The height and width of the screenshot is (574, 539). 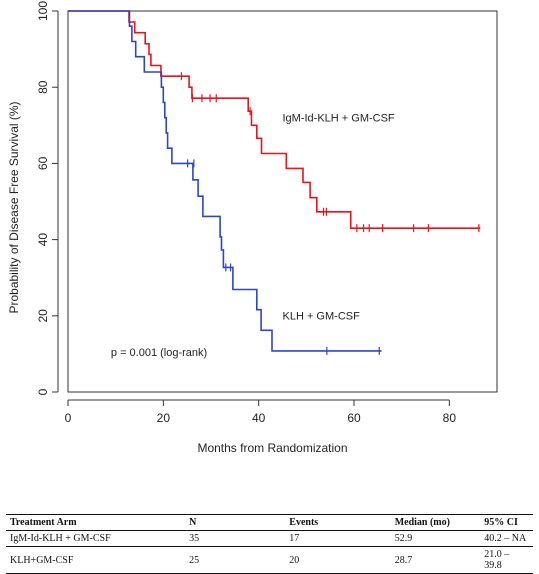 I want to click on x-tick-label: 20, so click(x=164, y=418).